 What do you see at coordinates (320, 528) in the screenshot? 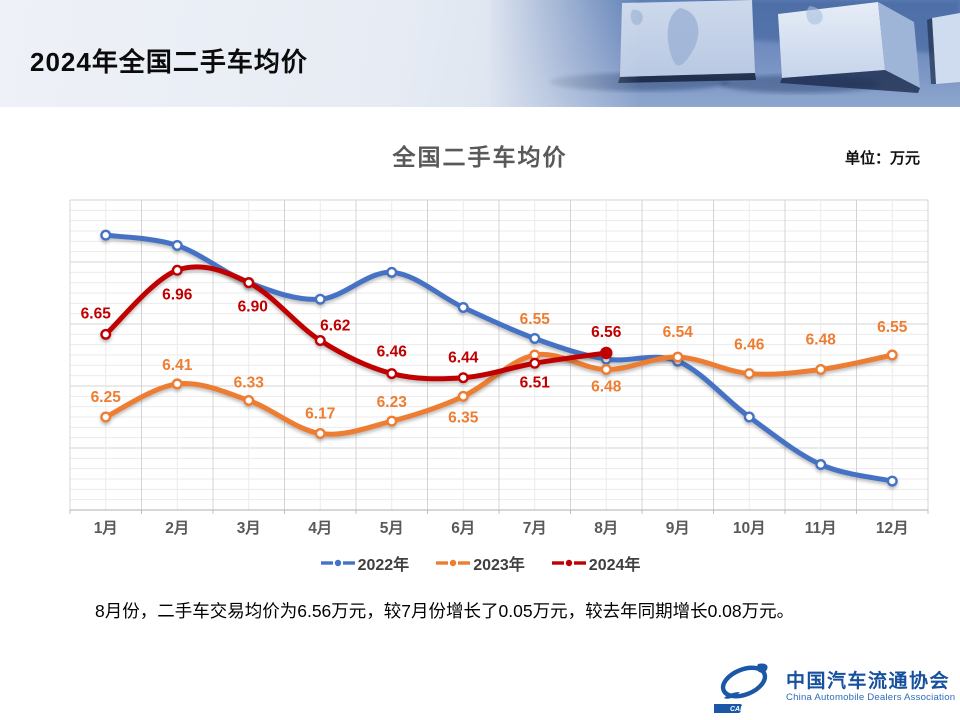
I see `x-axis-label: 4月` at bounding box center [320, 528].